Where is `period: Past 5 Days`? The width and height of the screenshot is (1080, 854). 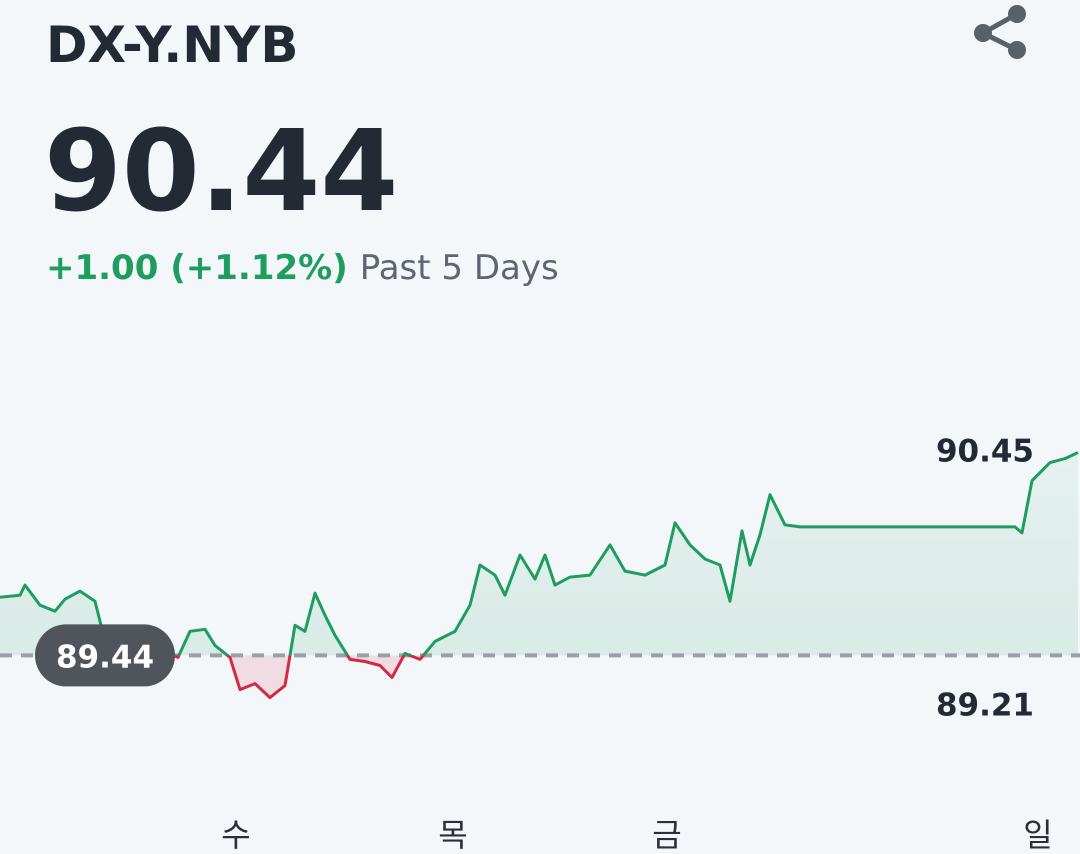
period: Past 5 Days is located at coordinates (459, 268).